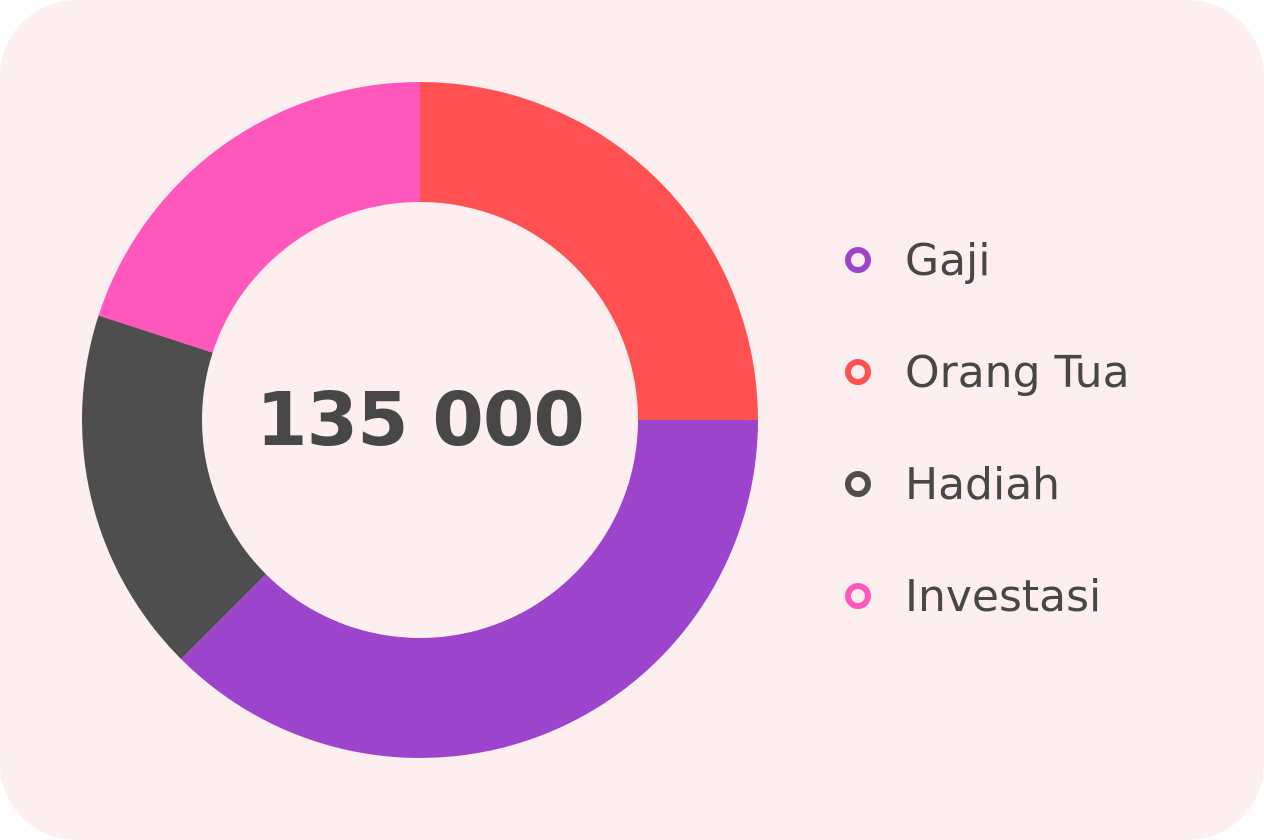 This screenshot has height=840, width=1264. Describe the element at coordinates (948, 260) in the screenshot. I see `legend-label-gaji: Gaji` at that location.